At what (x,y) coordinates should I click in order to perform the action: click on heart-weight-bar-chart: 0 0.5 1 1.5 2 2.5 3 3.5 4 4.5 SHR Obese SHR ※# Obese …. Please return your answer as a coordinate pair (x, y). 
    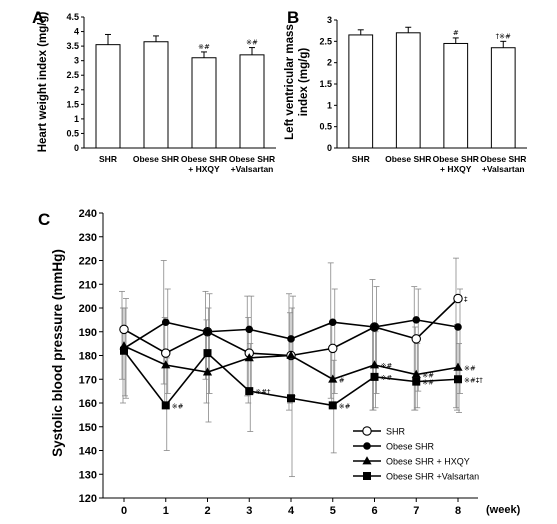
    Looking at the image, I should click on (171, 93).